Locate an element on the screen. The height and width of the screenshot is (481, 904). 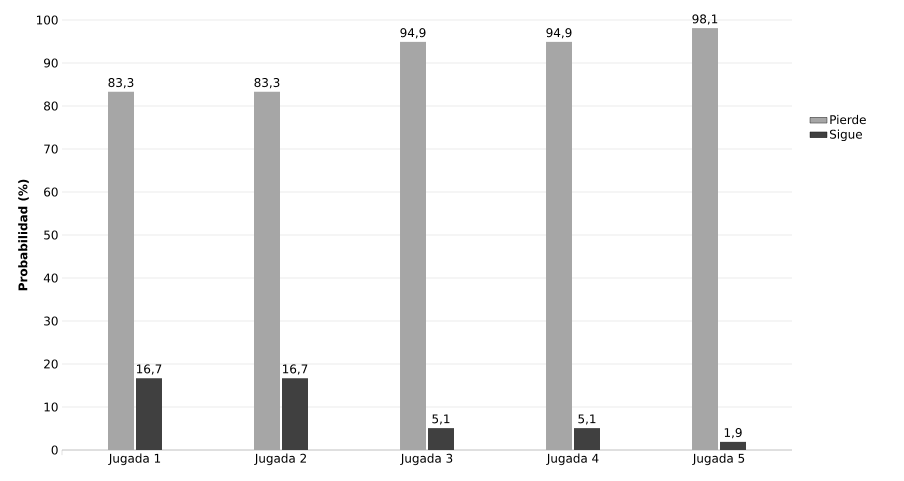
y-tick-label: 10 is located at coordinates (51, 407).